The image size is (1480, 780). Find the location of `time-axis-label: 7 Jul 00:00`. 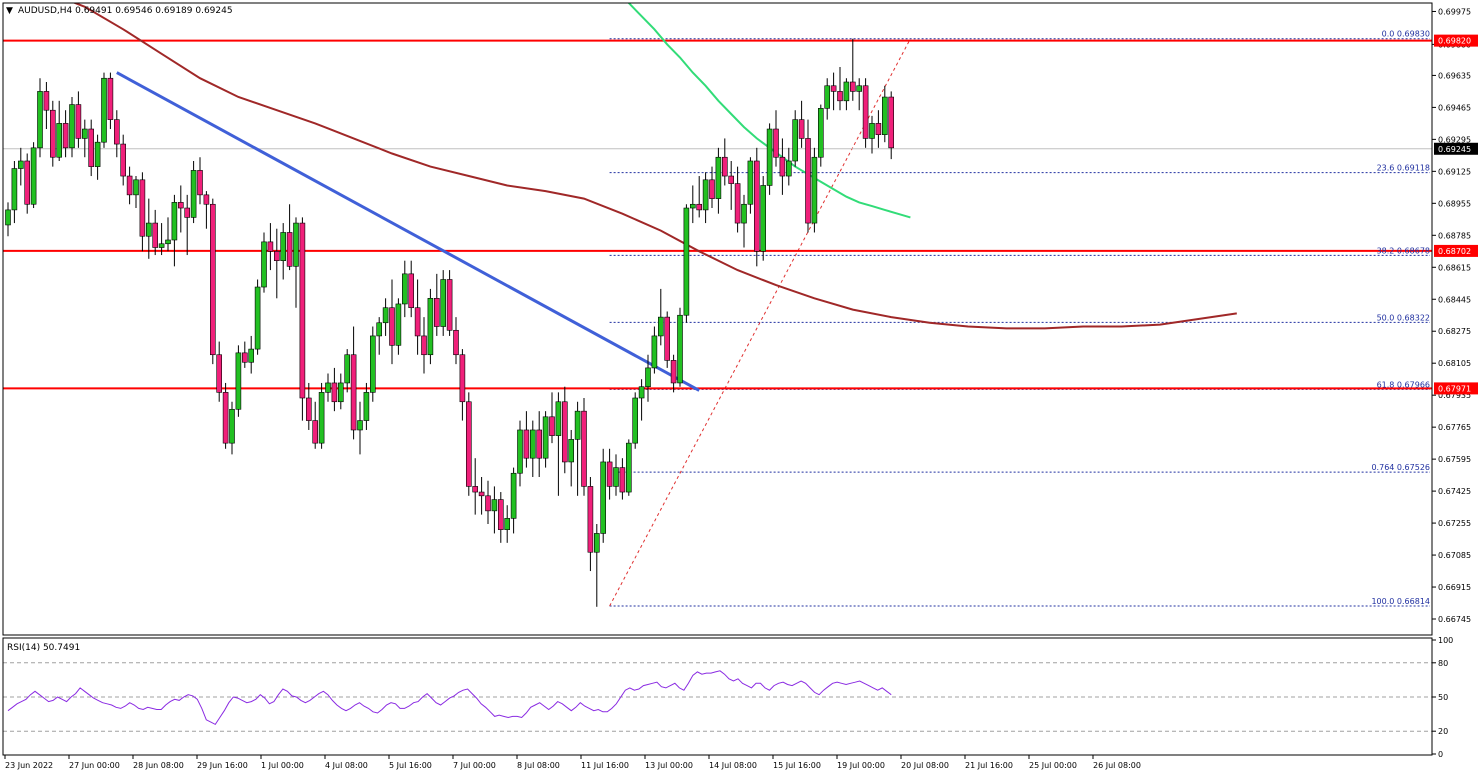

time-axis-label: 7 Jul 00:00 is located at coordinates (474, 765).